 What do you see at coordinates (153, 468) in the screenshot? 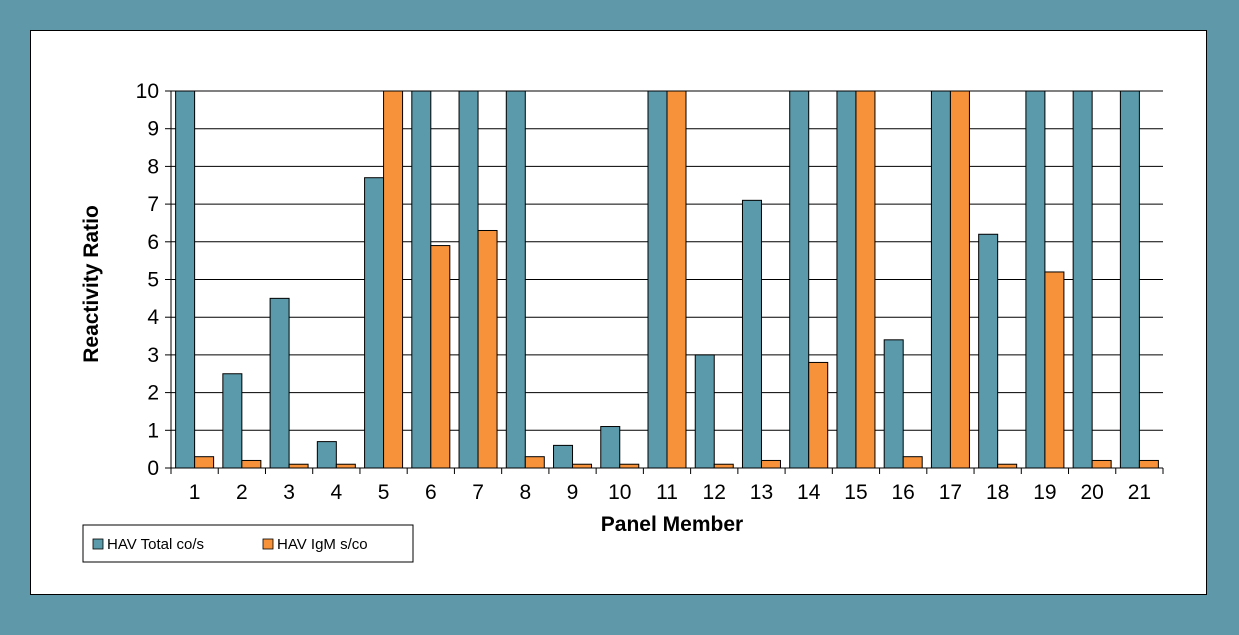
I see `y-tick-label: 0` at bounding box center [153, 468].